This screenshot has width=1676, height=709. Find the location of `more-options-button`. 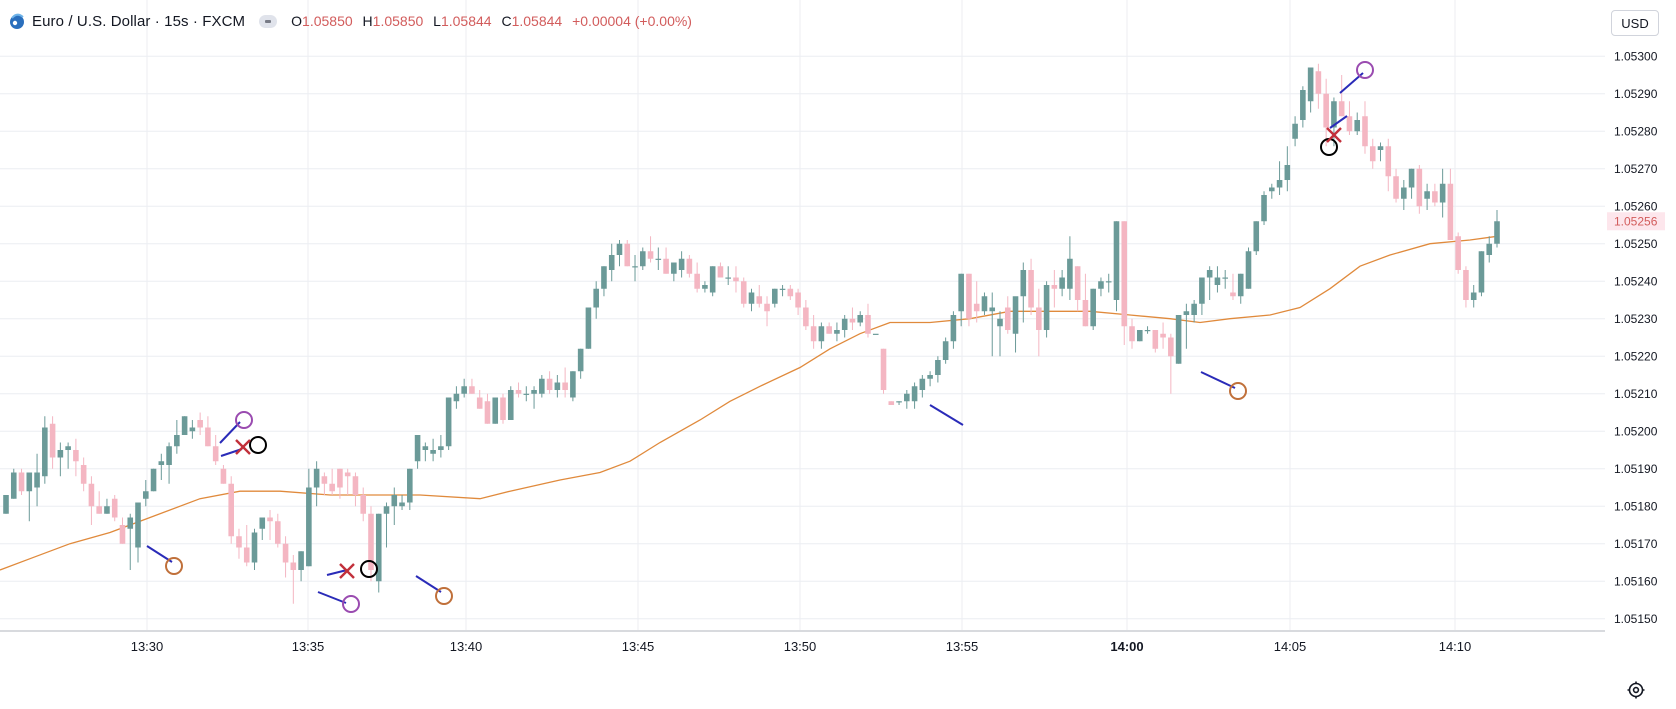

more-options-button is located at coordinates (268, 21).